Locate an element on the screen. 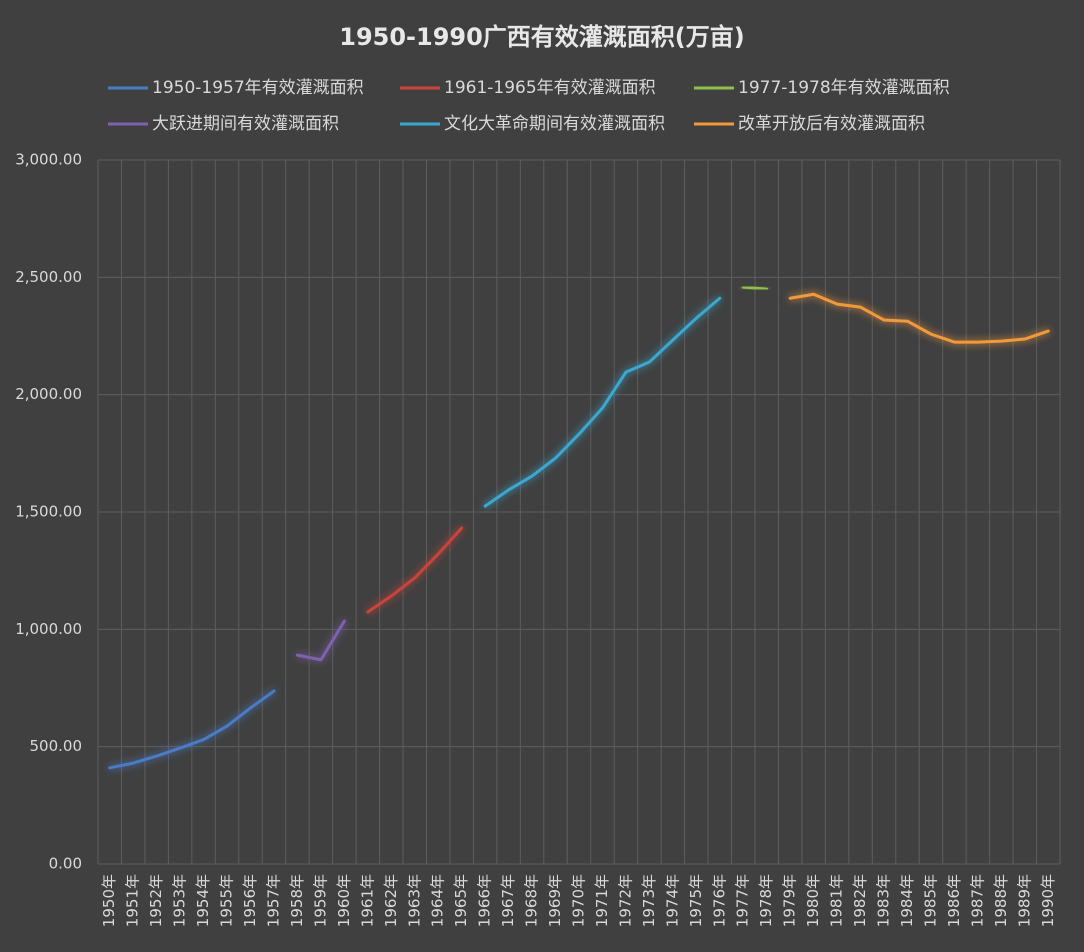  legend-label: 1950-1957年有效灌溉面积 is located at coordinates (258, 88).